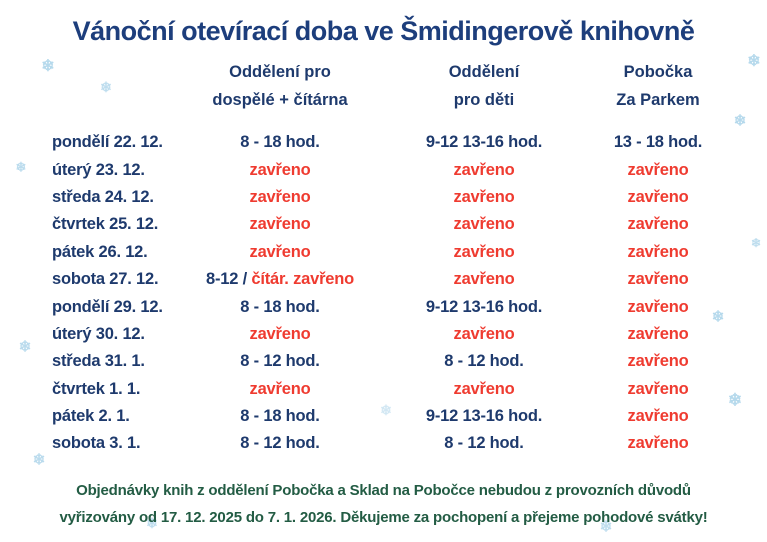 This screenshot has height=542, width=767. I want to click on table-row: středa 24. 12. zavřeno zavřeno zavřeno, so click(388, 197).